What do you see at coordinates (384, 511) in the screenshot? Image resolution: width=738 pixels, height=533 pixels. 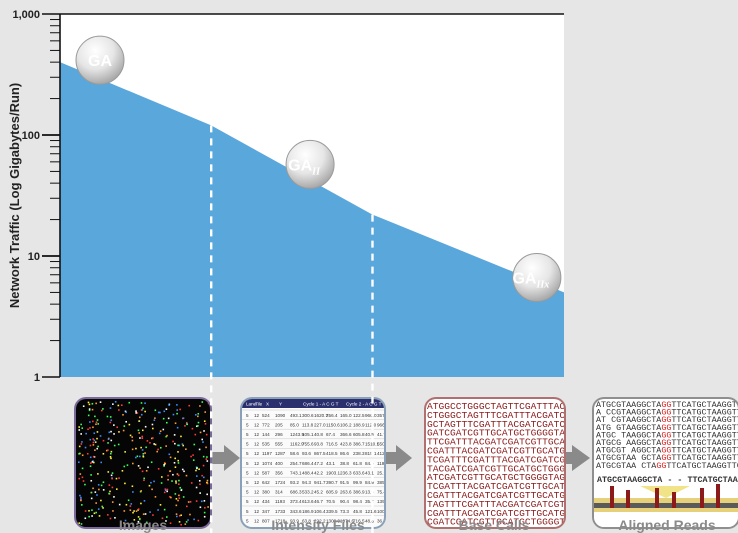 I see `table-cell: 1003.2` at bounding box center [384, 511].